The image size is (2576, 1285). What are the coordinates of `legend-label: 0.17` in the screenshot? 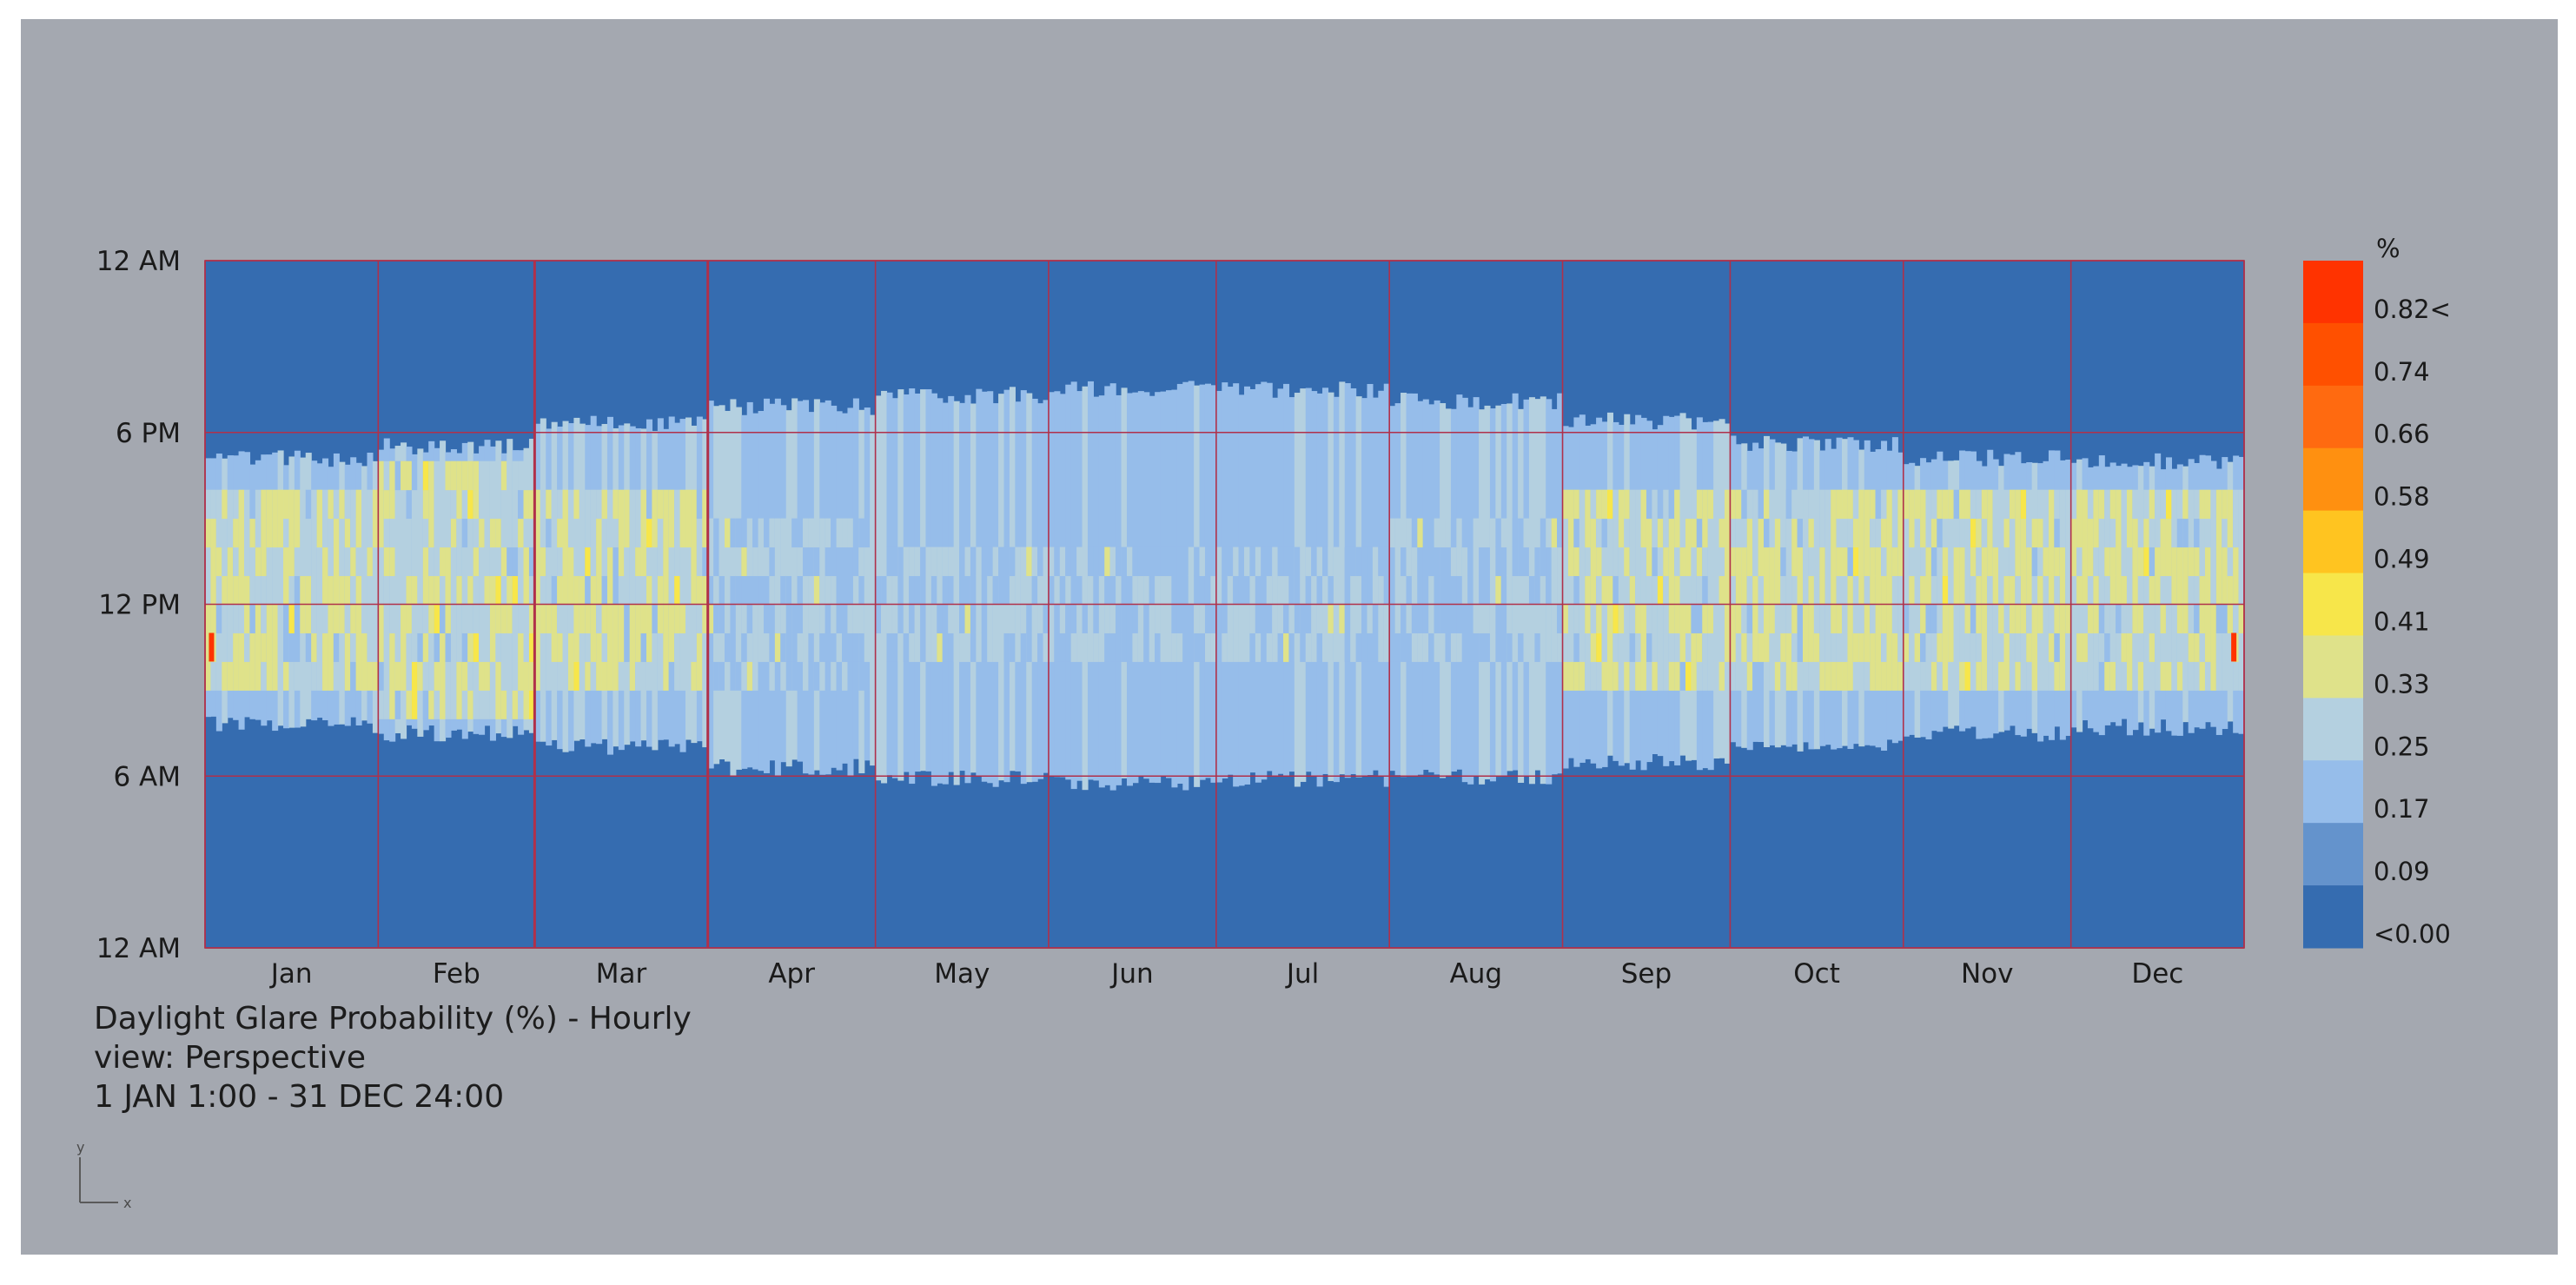 It's located at (2402, 809).